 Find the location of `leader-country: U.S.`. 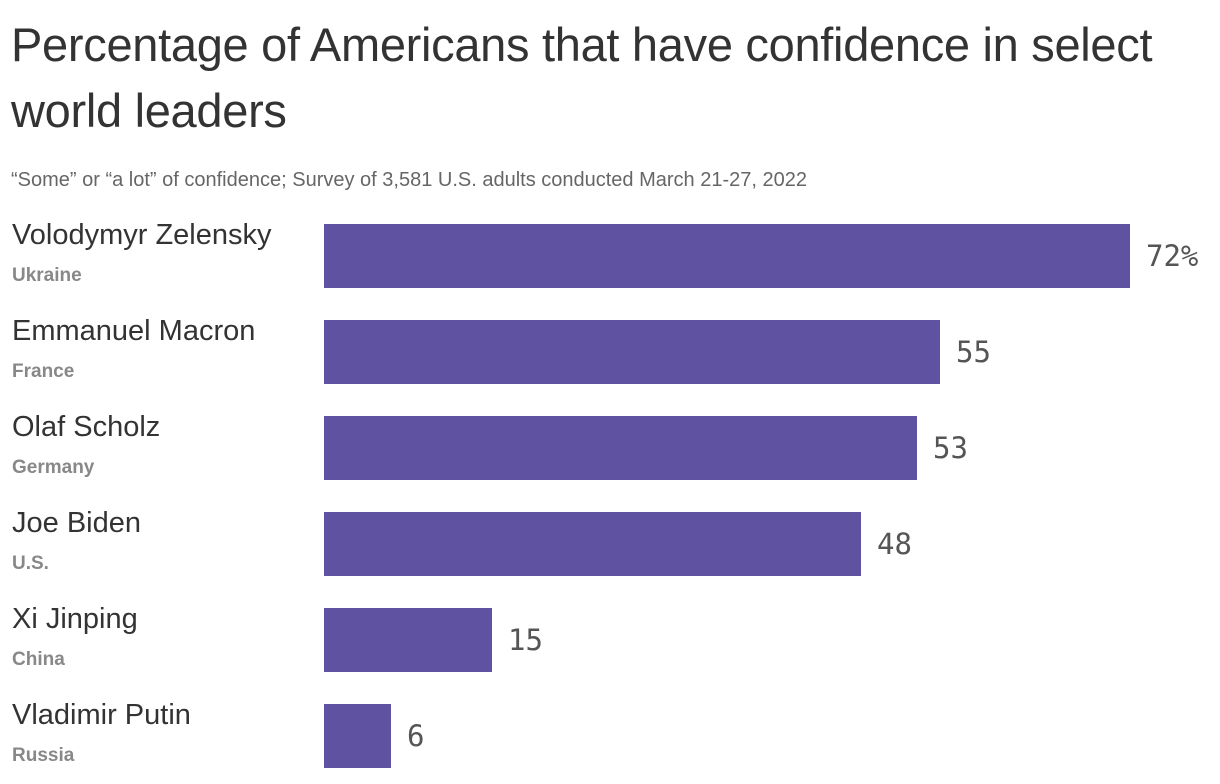

leader-country: U.S. is located at coordinates (30, 563).